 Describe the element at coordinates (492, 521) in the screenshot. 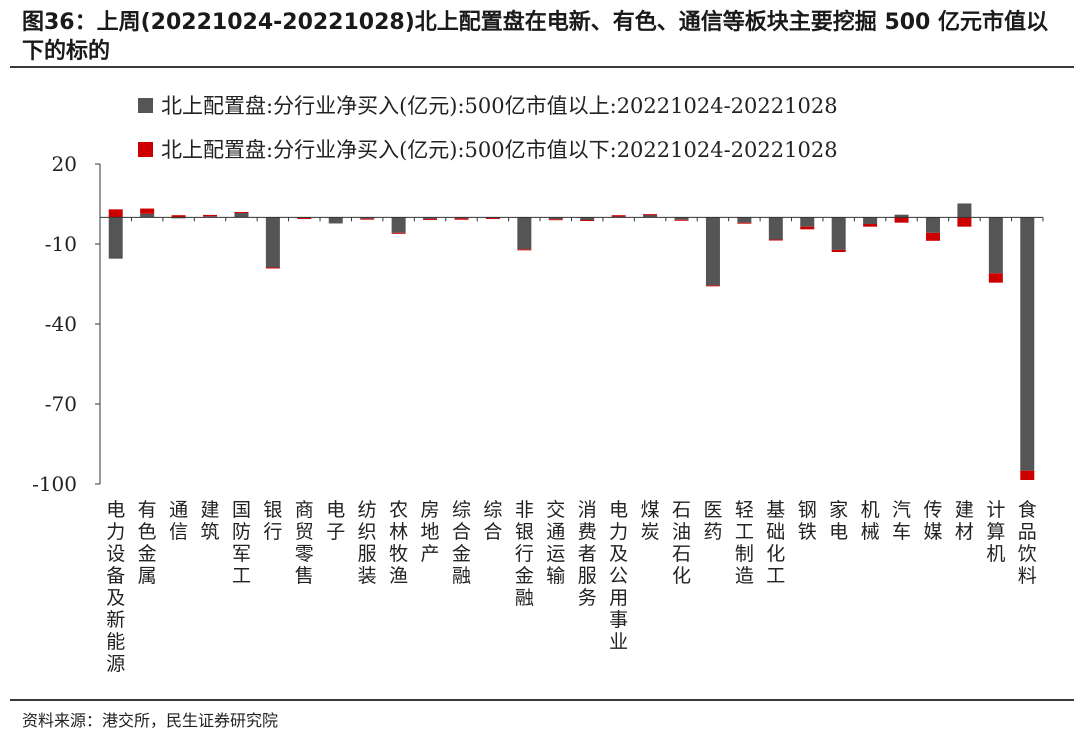

I see `x-tick-label: 综合` at that location.